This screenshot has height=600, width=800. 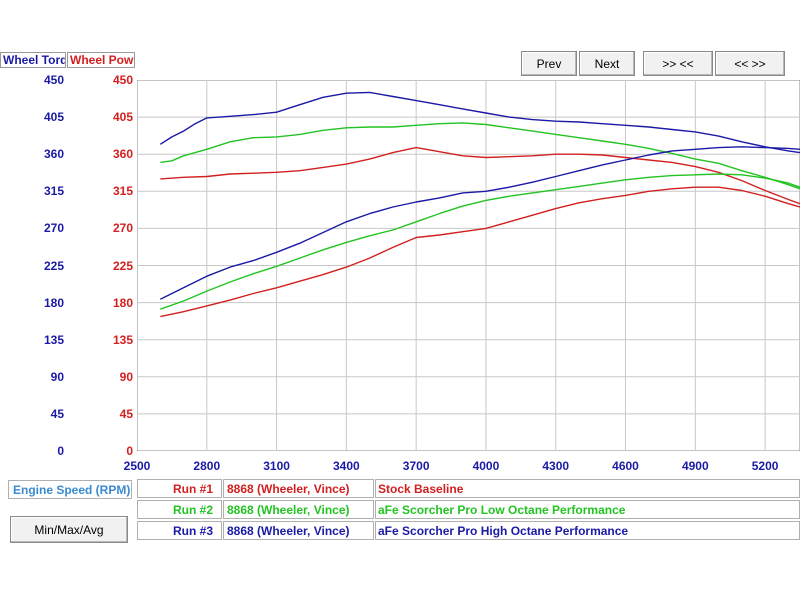 I want to click on y-tick-label-left: 450, so click(x=53, y=80).